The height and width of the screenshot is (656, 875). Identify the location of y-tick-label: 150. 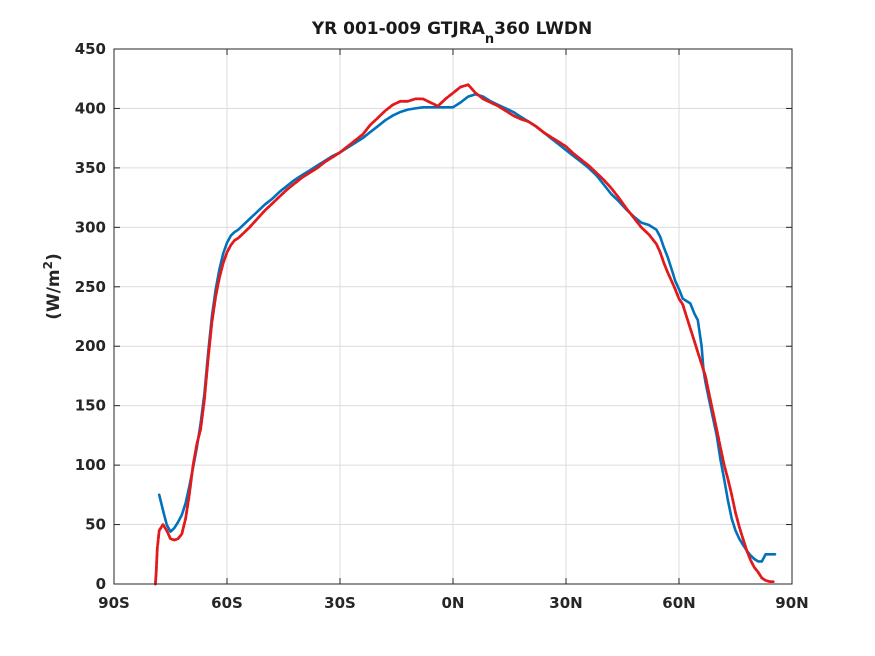
(90, 406).